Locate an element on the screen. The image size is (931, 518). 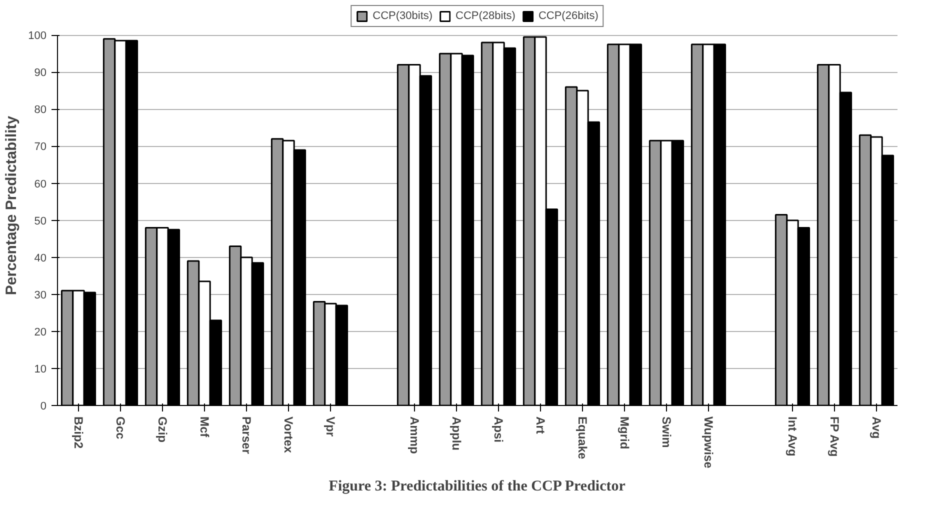
y-tick-label: 20 is located at coordinates (40, 332).